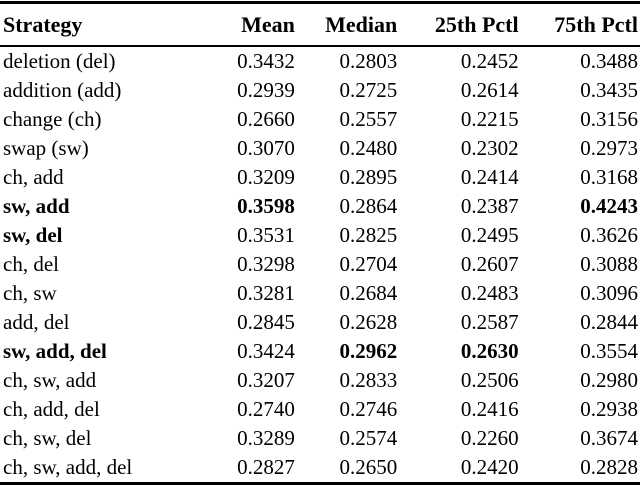 The width and height of the screenshot is (640, 496). What do you see at coordinates (368, 351) in the screenshot?
I see `cell-median: 0.2962` at bounding box center [368, 351].